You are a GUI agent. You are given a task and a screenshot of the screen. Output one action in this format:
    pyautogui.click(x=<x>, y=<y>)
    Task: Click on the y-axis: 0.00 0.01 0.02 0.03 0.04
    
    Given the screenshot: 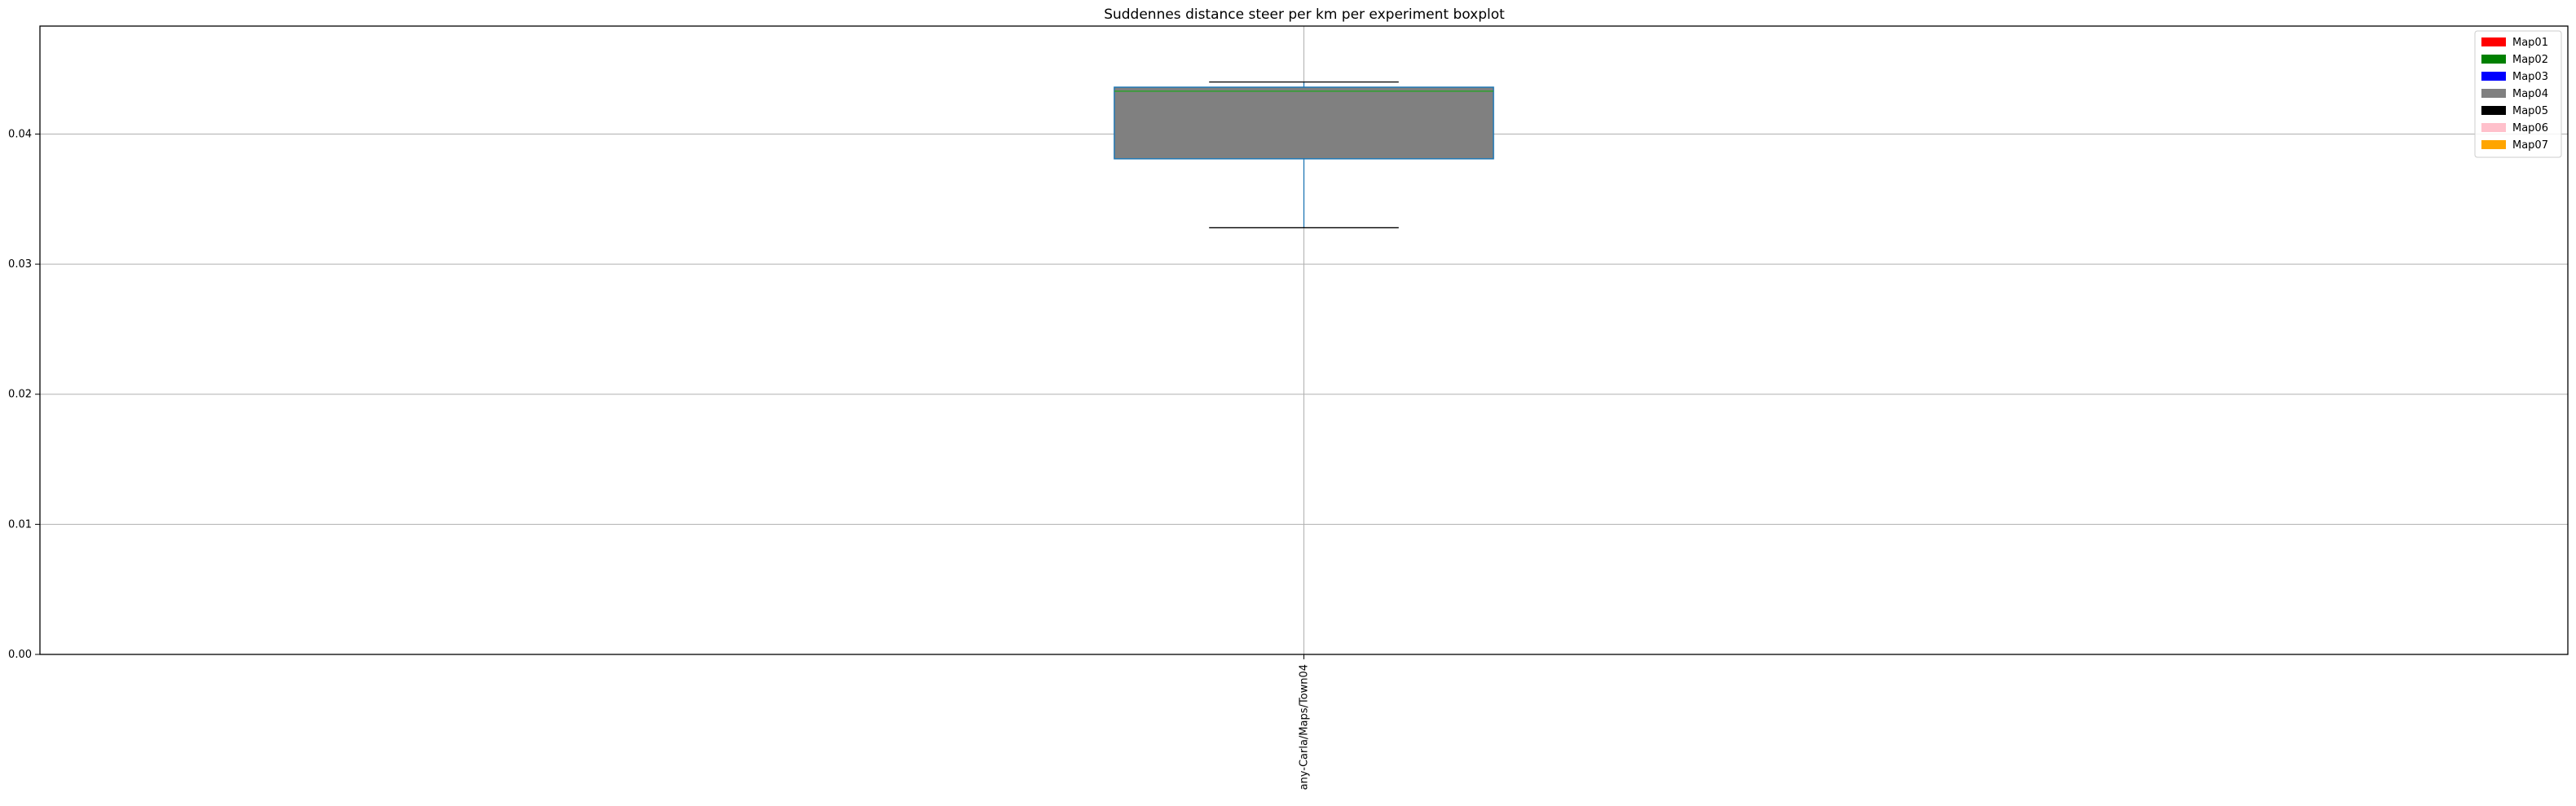 What is the action you would take?
    pyautogui.click(x=24, y=394)
    